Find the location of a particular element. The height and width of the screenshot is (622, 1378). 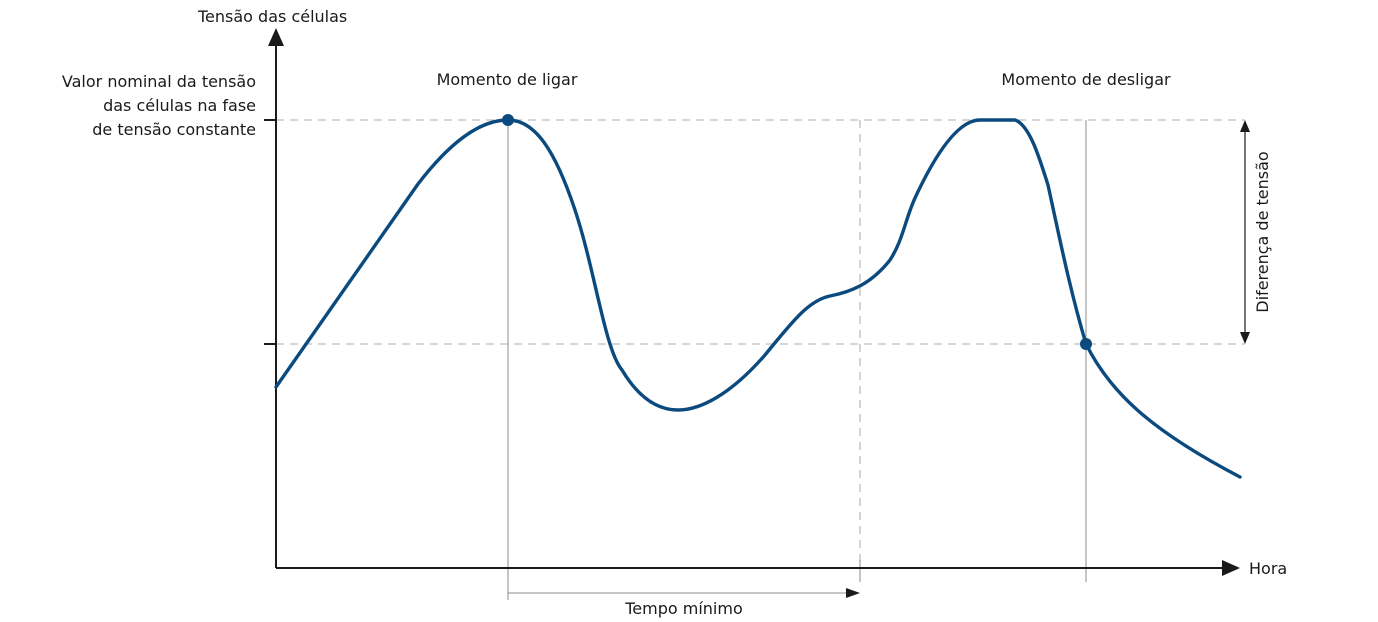

nominal-voltage-label-line1: Valor nominal da tensão is located at coordinates (159, 81).